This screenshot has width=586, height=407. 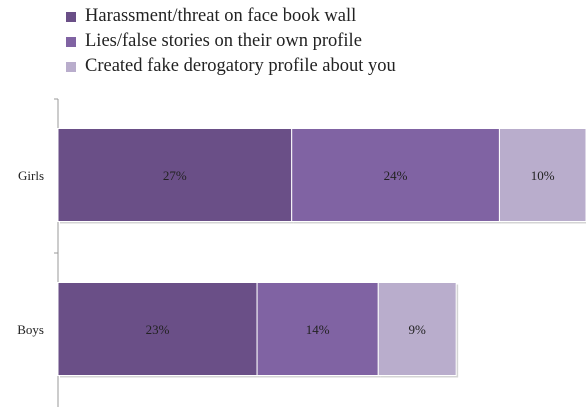 What do you see at coordinates (223, 41) in the screenshot?
I see `legend-label-lies: Lies/false stories on their own profile` at bounding box center [223, 41].